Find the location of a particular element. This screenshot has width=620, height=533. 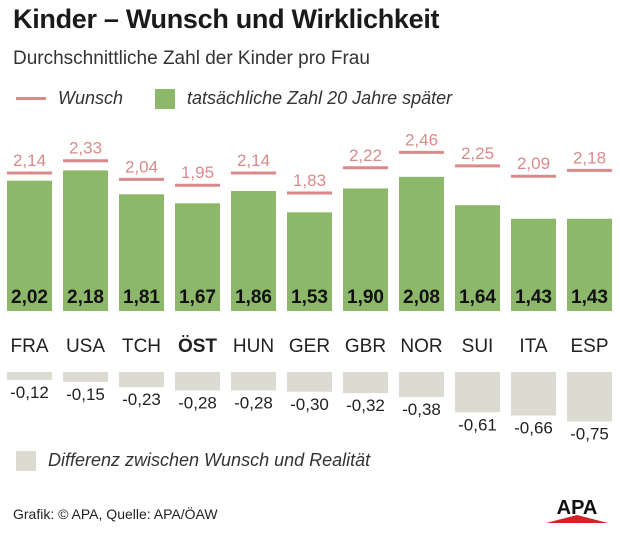

label-diff-HUN: -0,28 is located at coordinates (253, 402).